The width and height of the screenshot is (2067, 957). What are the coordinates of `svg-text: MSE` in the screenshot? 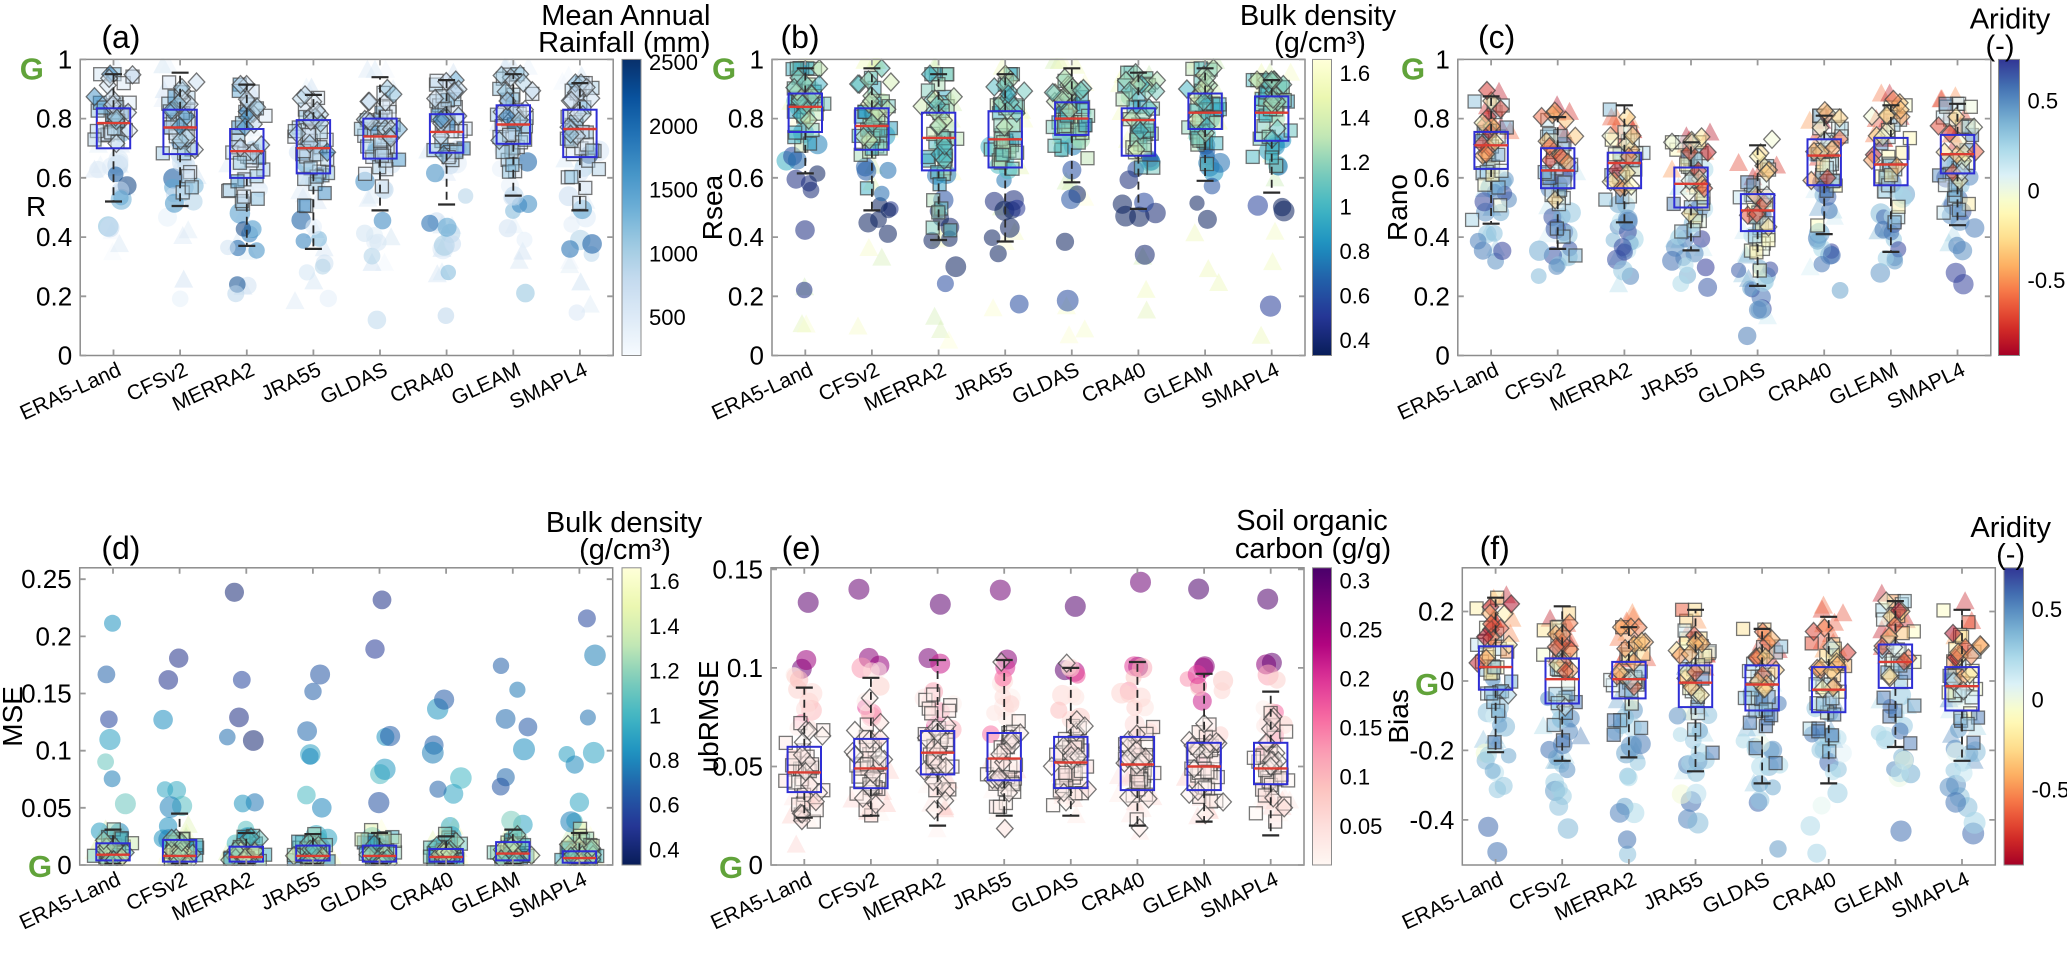 It's located at (14, 716).